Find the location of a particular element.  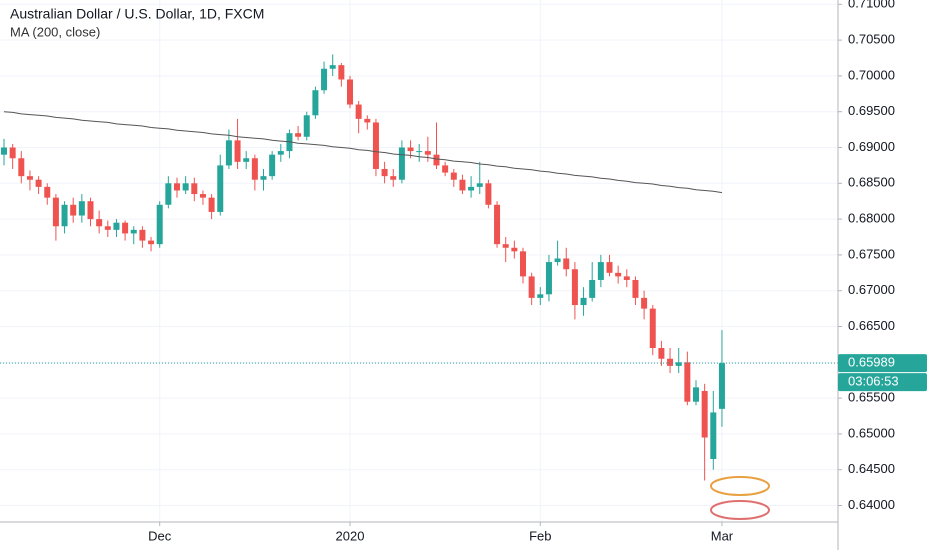

y-tick-label: 0.65000 is located at coordinates (871, 432).